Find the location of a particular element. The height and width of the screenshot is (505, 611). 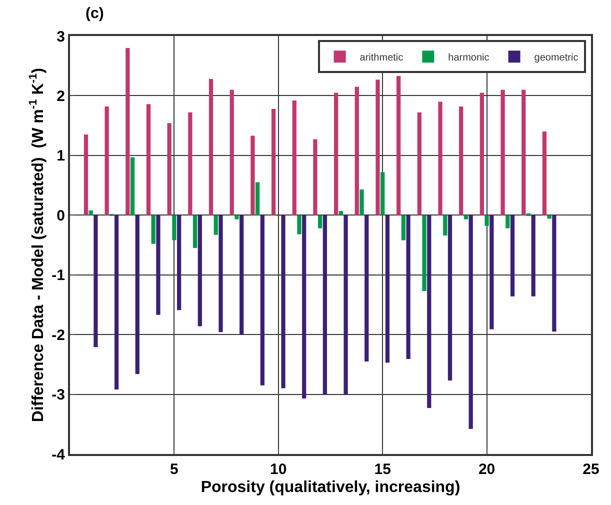

chart-title: (c) is located at coordinates (95, 13).